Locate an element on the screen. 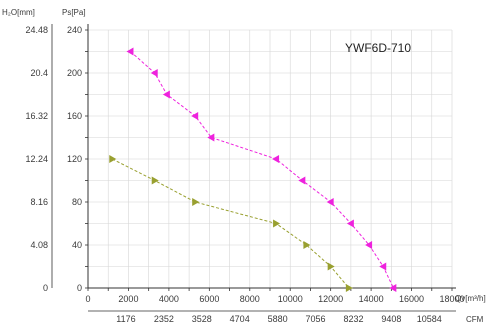  y-axis-label: Ps[Pa] is located at coordinates (74, 12).